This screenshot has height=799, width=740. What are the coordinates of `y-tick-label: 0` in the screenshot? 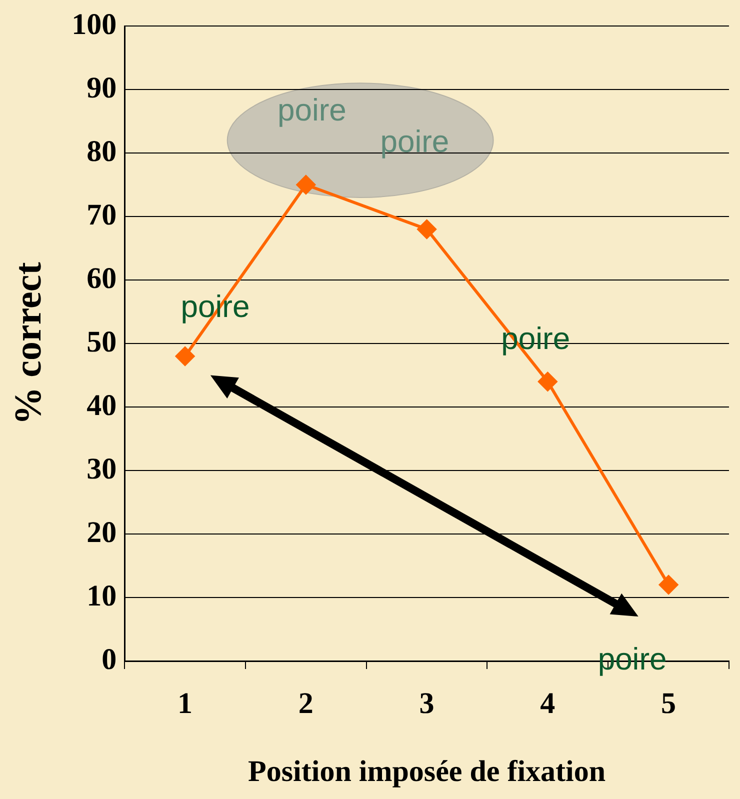 It's located at (109, 659).